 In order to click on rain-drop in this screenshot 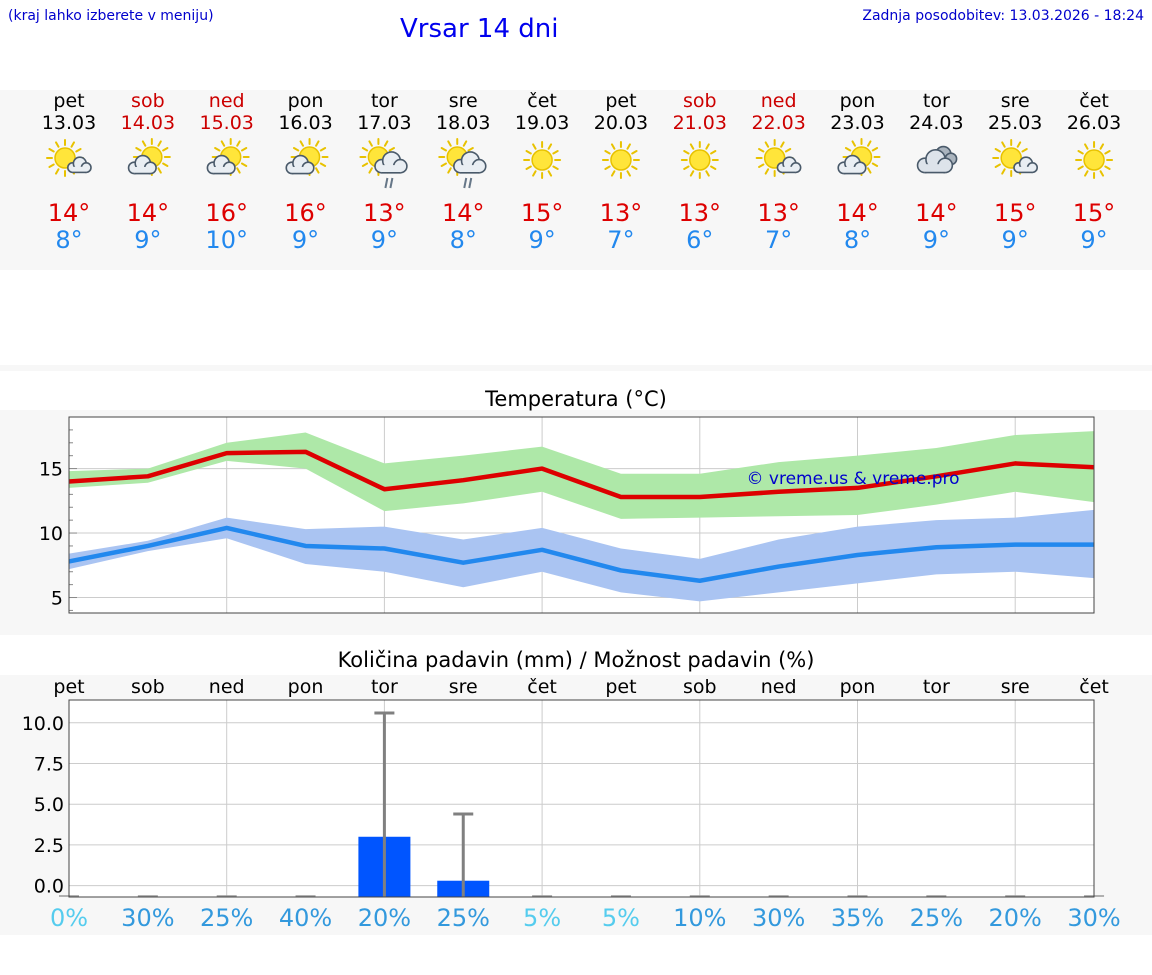, I will do `click(465, 183)`.